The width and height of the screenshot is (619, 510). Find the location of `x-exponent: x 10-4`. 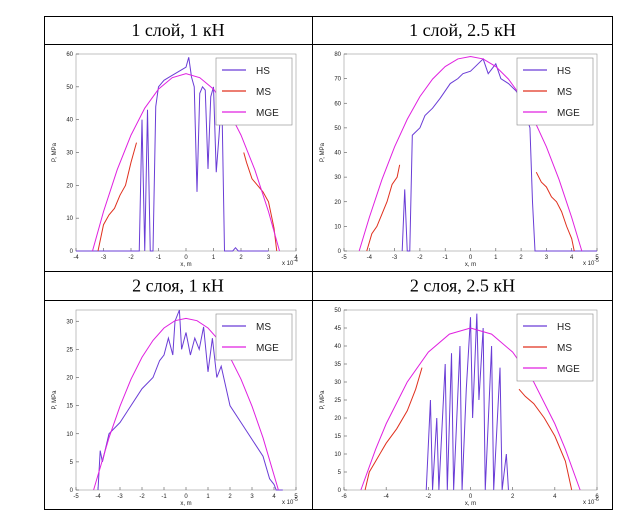

x-exponent: x 10-4 is located at coordinates (290, 262).